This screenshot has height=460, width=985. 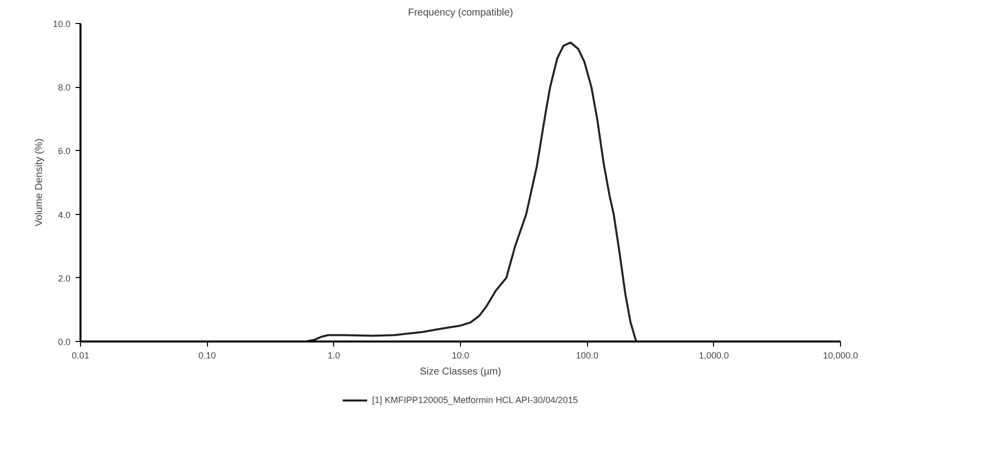 I want to click on y-tick-label: 4.0, so click(x=64, y=215).